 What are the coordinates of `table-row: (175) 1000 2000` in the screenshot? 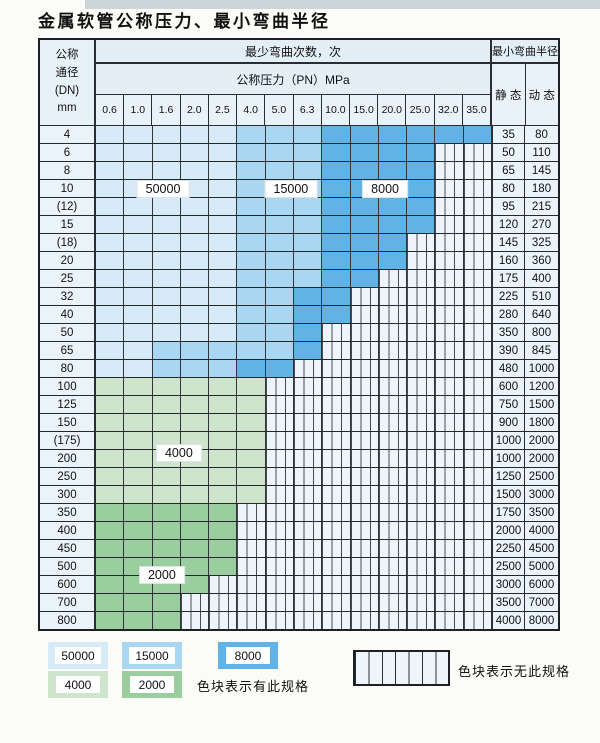 It's located at (299, 441).